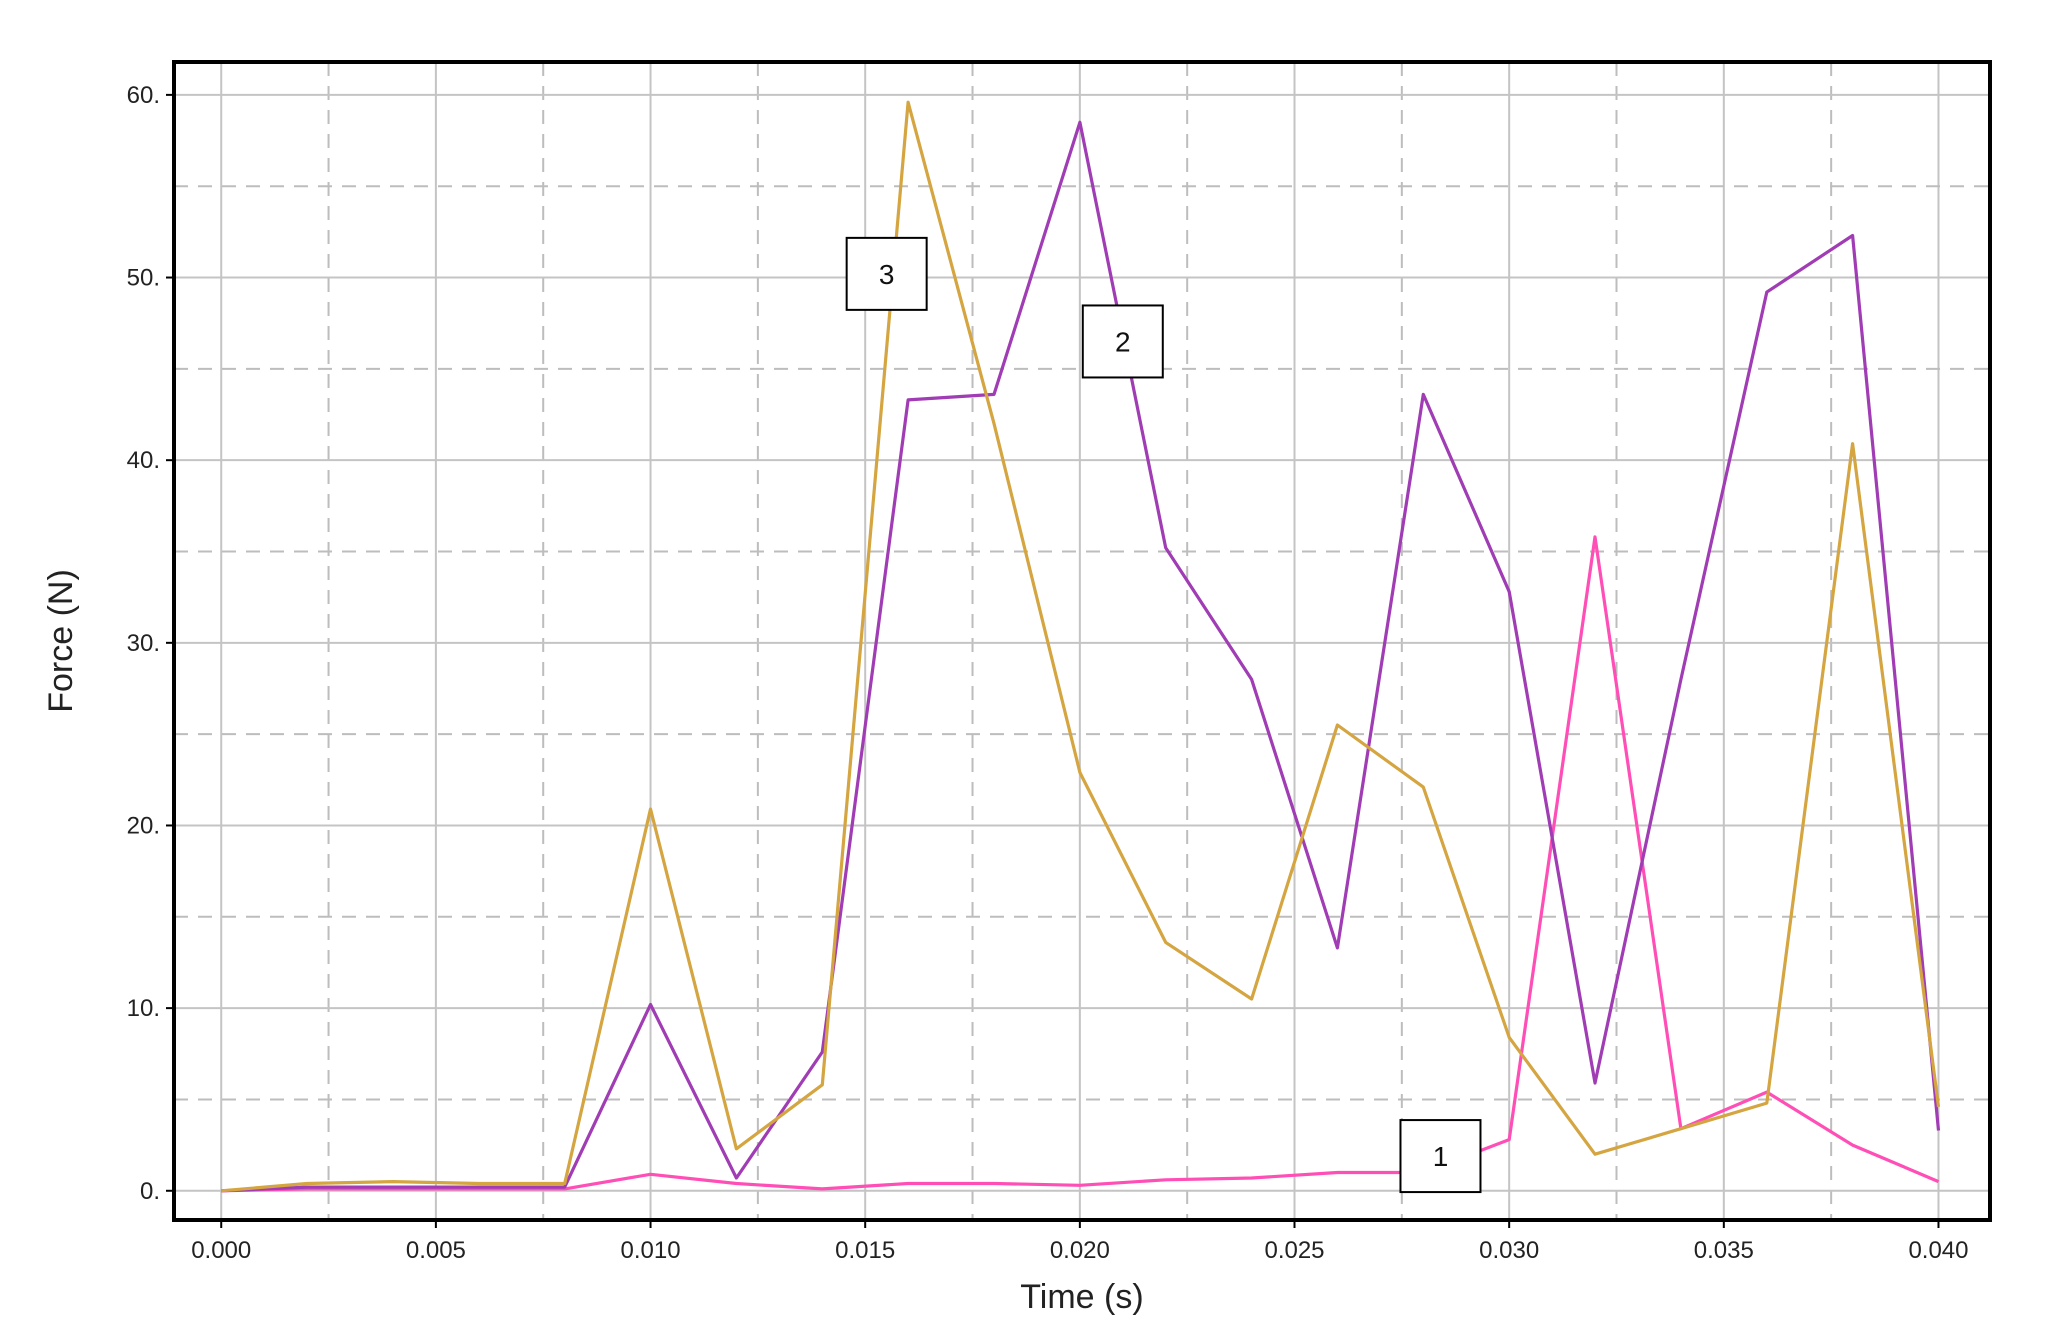  I want to click on x-tick-label: 0.005, so click(436, 1250).